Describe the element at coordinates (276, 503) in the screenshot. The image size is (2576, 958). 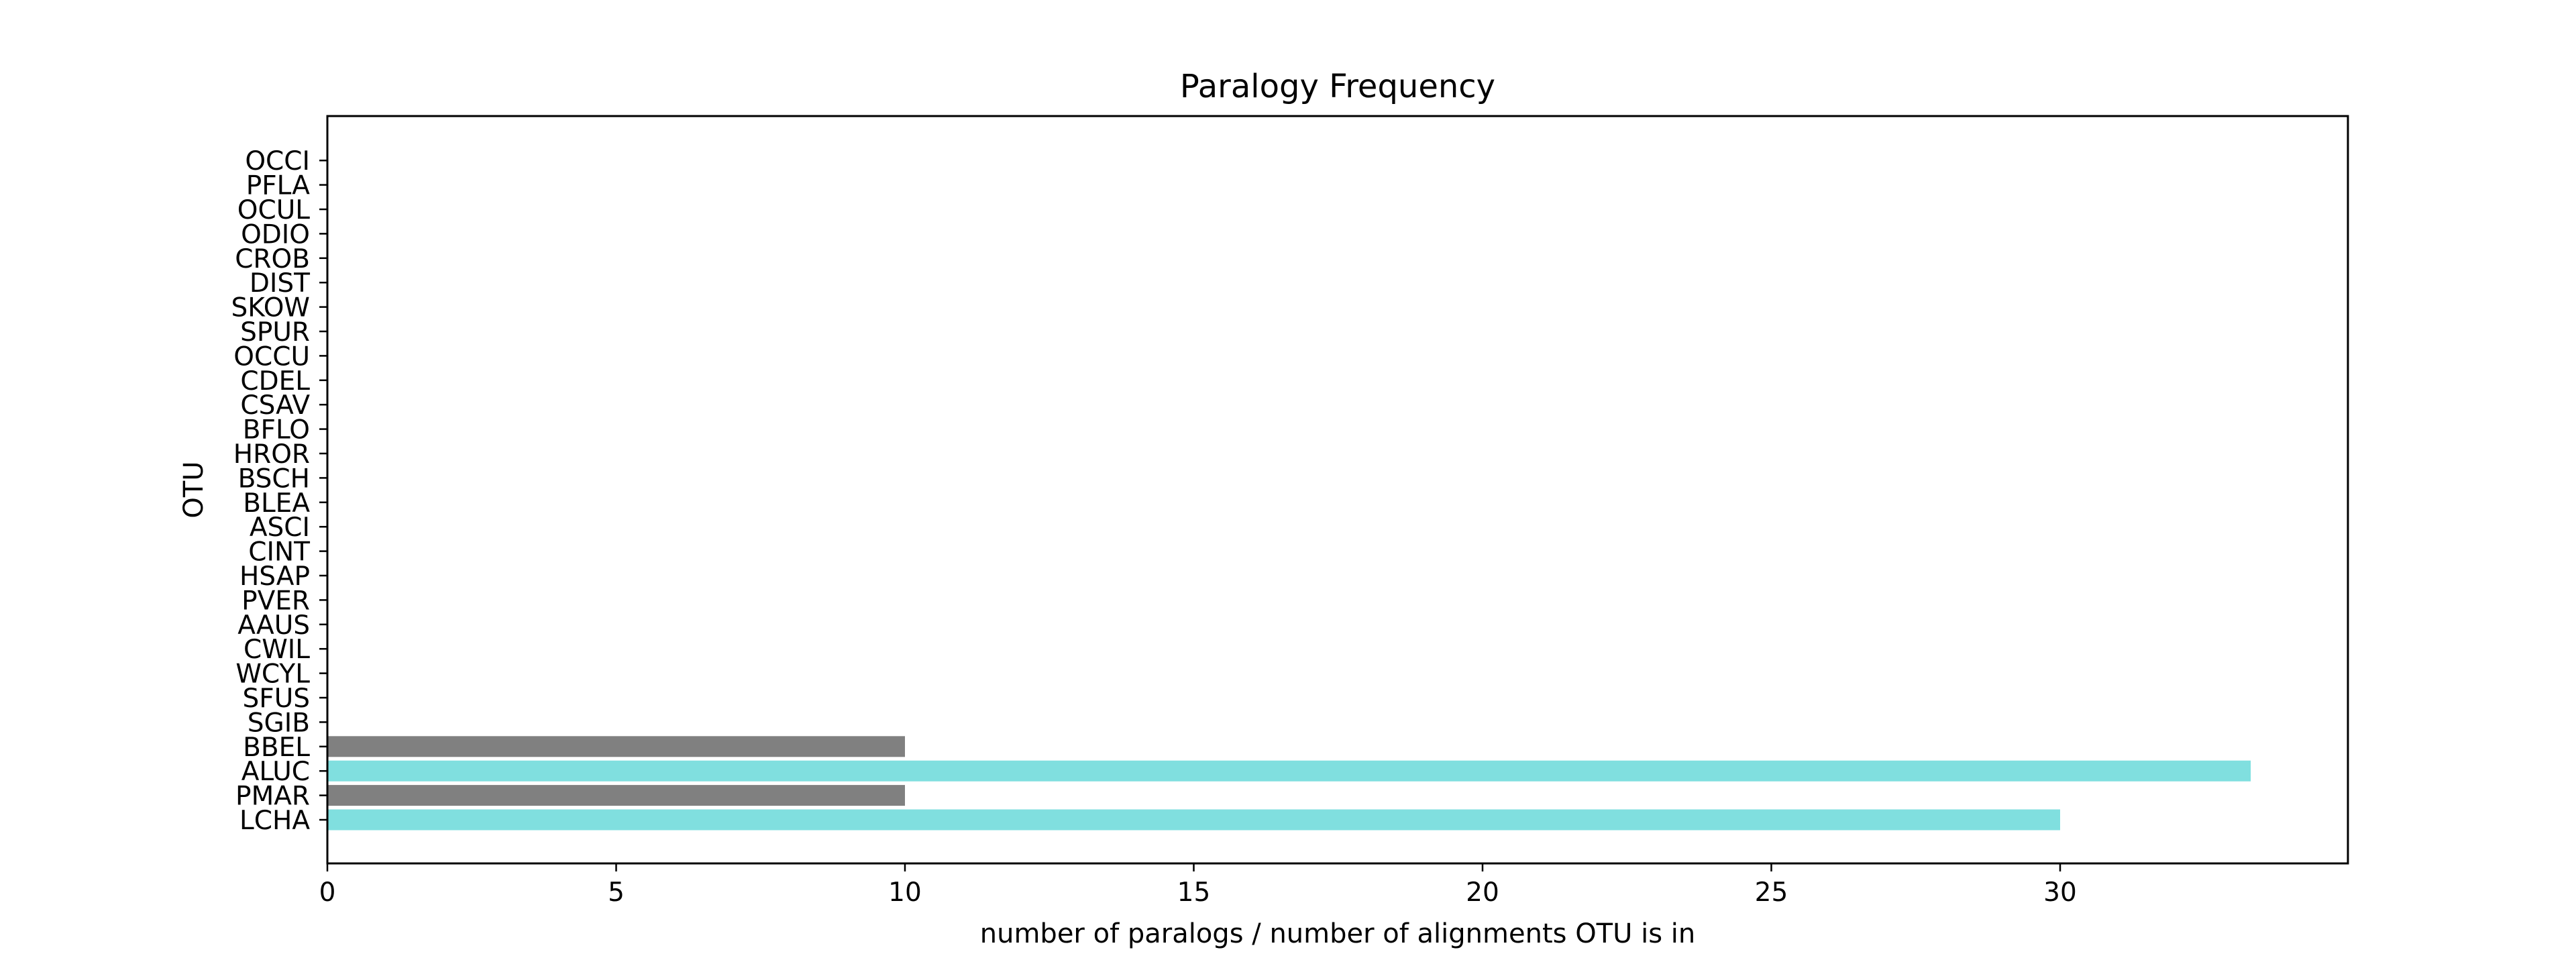
I see `y-tick-label-blea: BLEA` at that location.